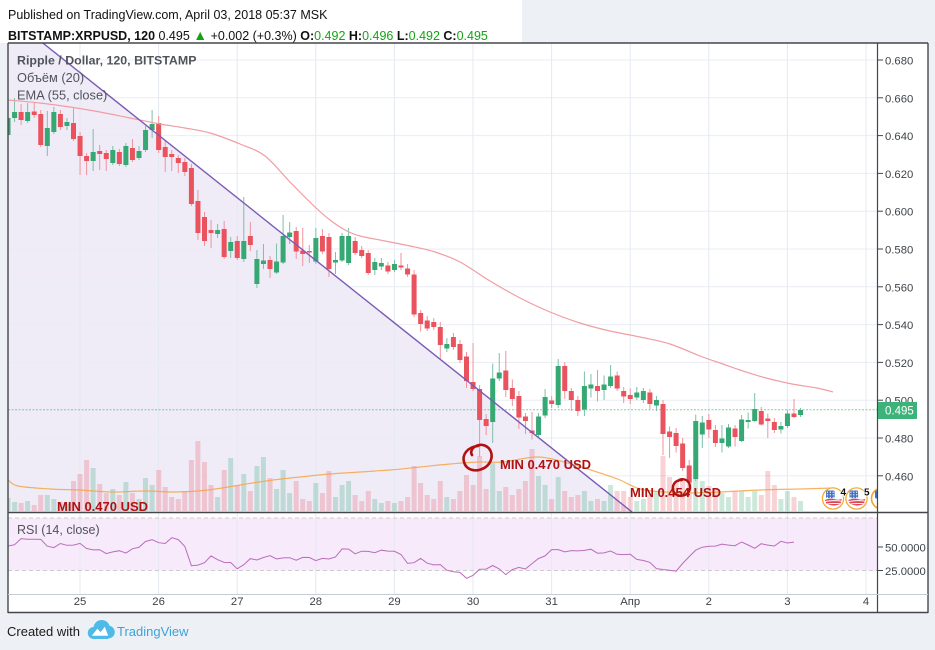 This screenshot has height=650, width=935. What do you see at coordinates (153, 631) in the screenshot?
I see `svg-text: TradingView` at bounding box center [153, 631].